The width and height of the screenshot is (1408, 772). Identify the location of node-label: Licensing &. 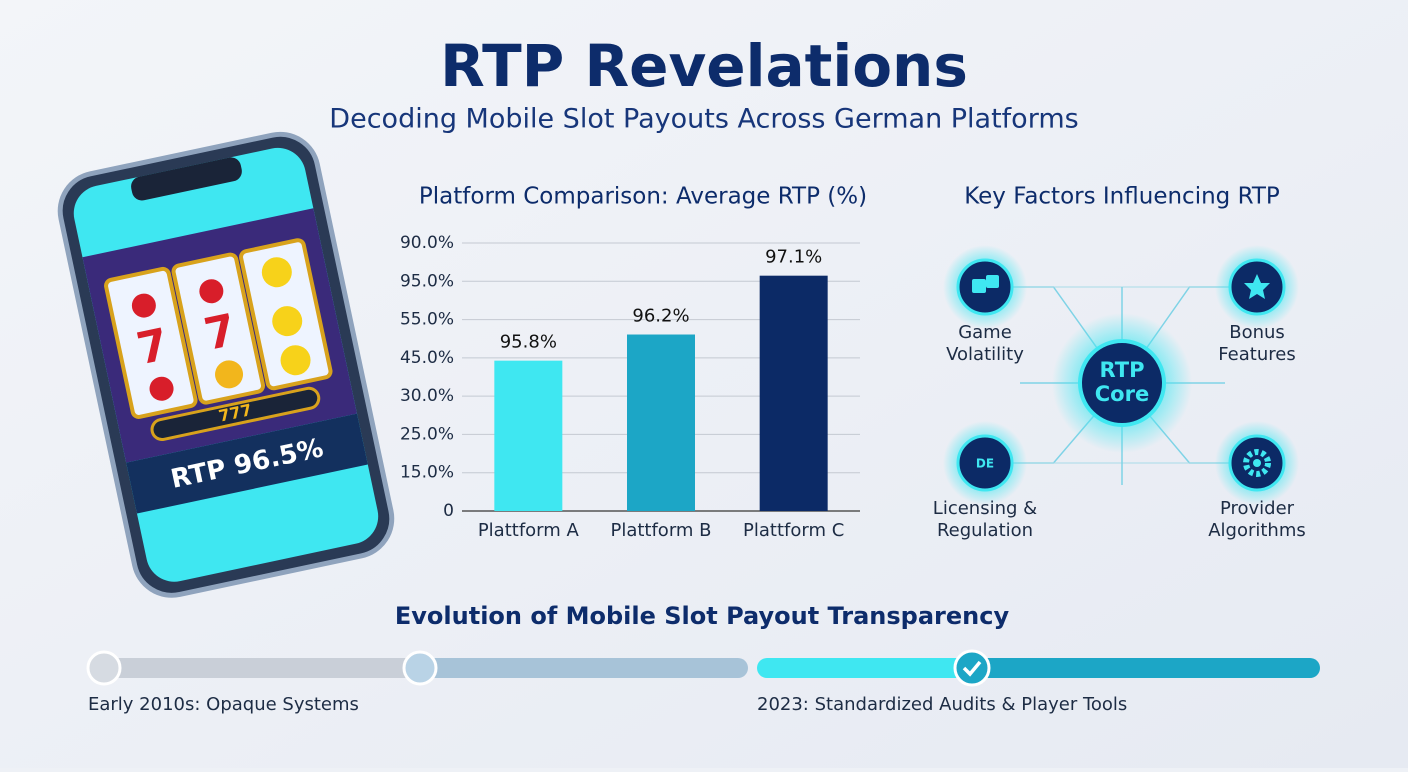
(985, 508).